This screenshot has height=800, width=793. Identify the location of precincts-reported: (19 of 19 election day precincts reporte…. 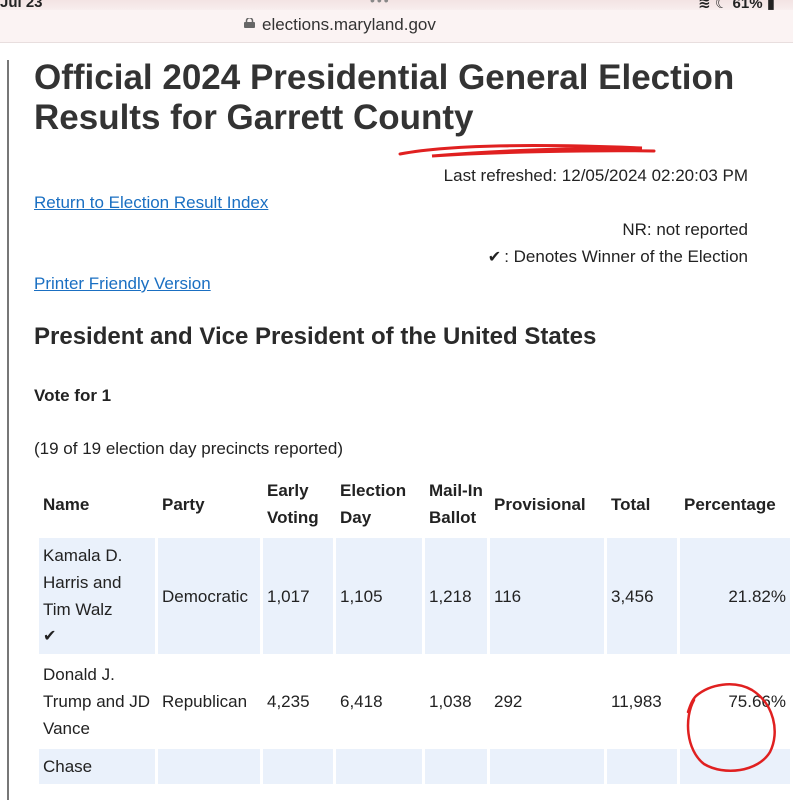
(189, 448).